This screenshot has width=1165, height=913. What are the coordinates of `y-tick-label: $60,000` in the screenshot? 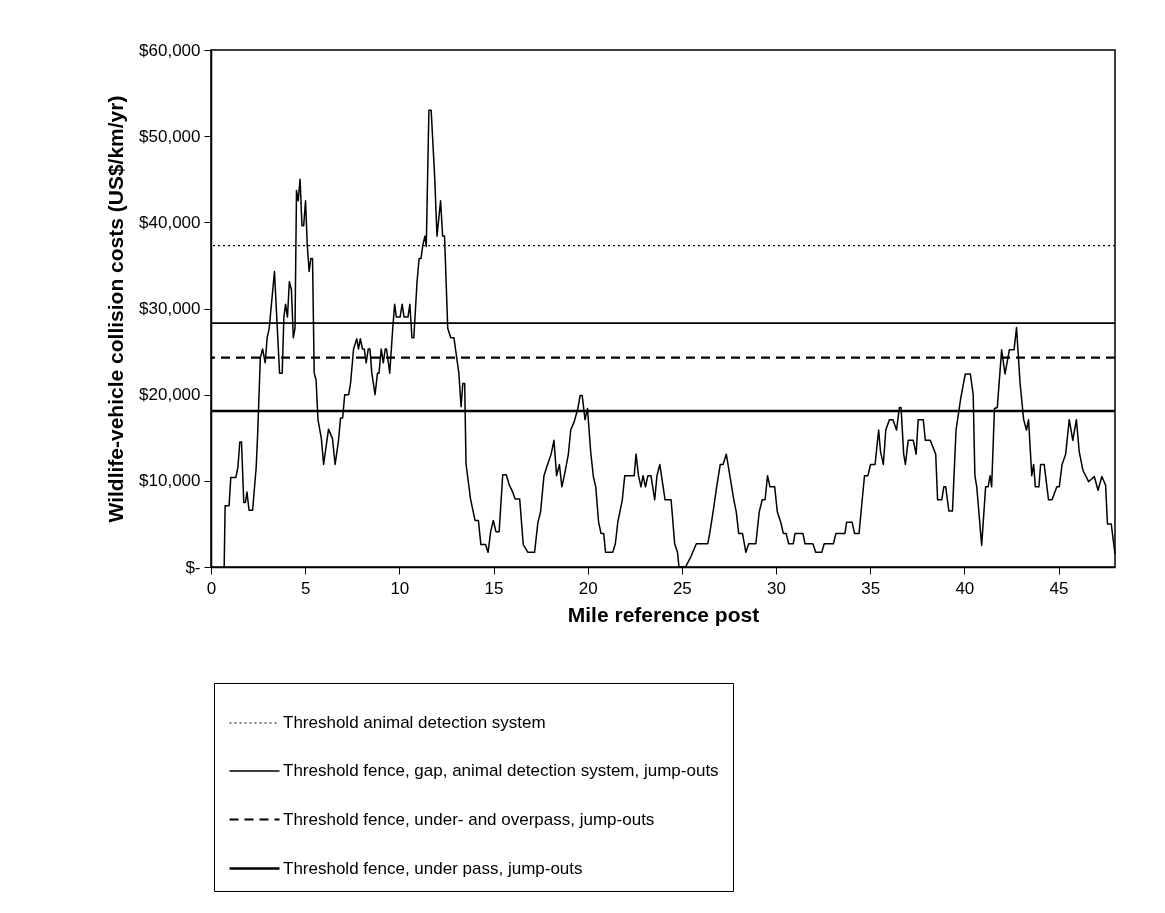 It's located at (170, 50).